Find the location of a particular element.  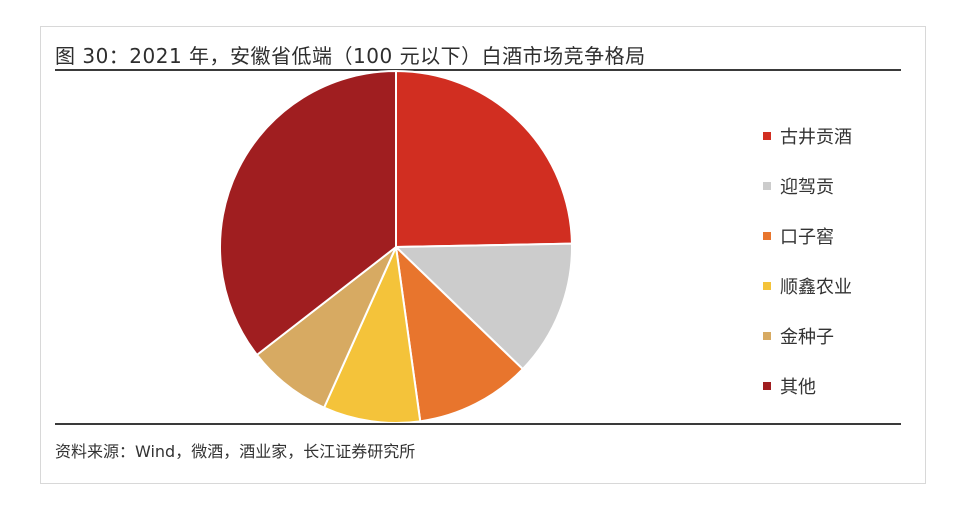

legend-label: 口子窖 is located at coordinates (807, 237).